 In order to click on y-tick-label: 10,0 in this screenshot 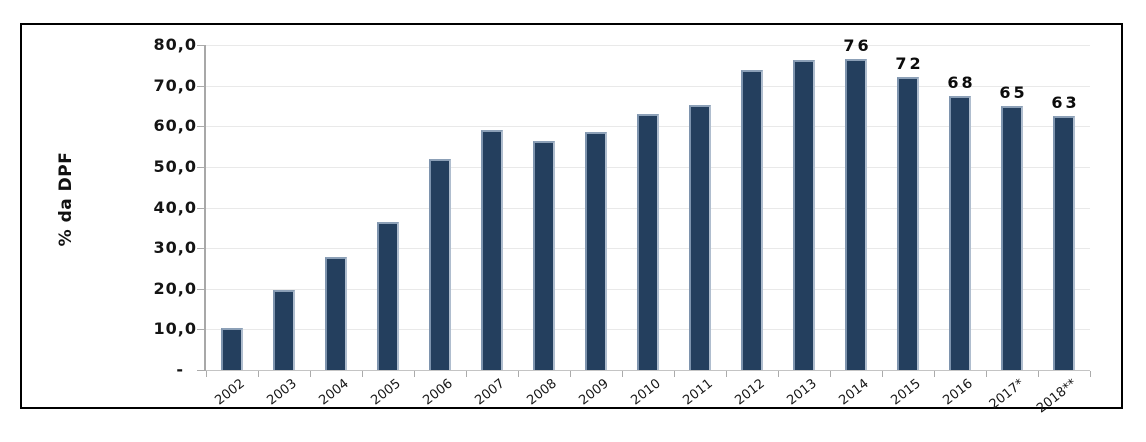, I will do `click(175, 329)`.